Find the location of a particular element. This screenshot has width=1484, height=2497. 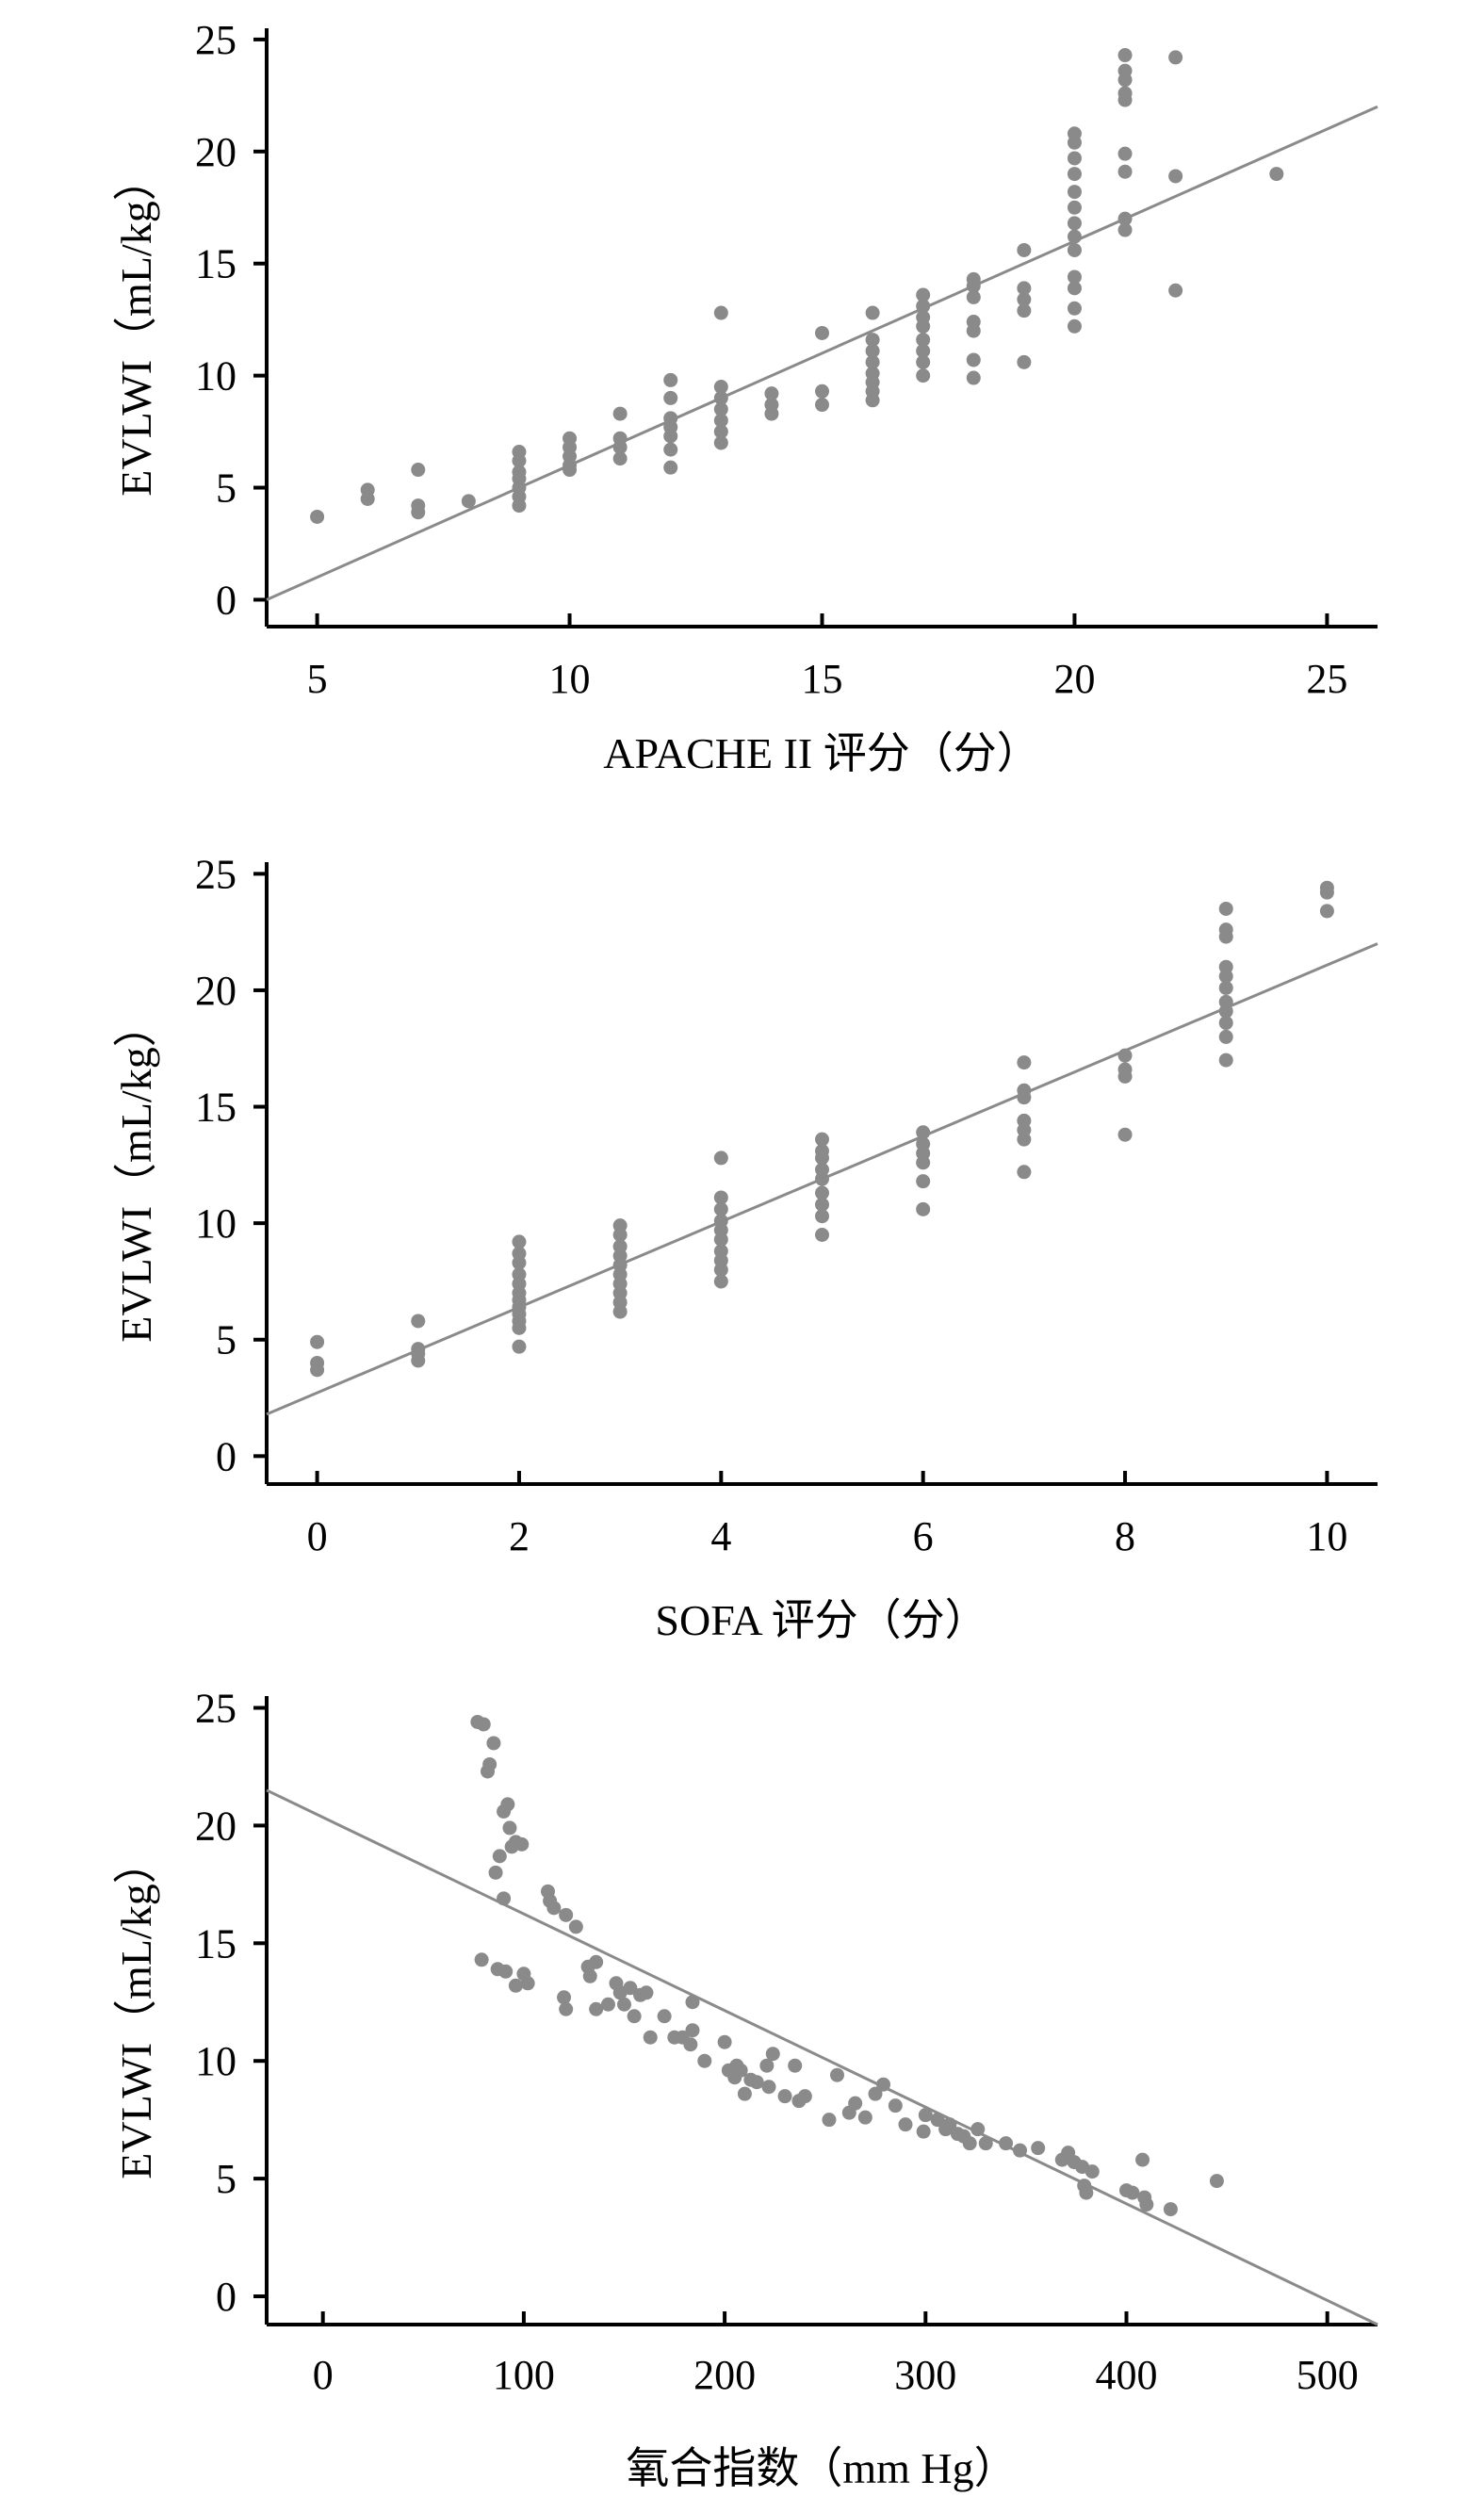

x-tick-label: 300 is located at coordinates (925, 2375).